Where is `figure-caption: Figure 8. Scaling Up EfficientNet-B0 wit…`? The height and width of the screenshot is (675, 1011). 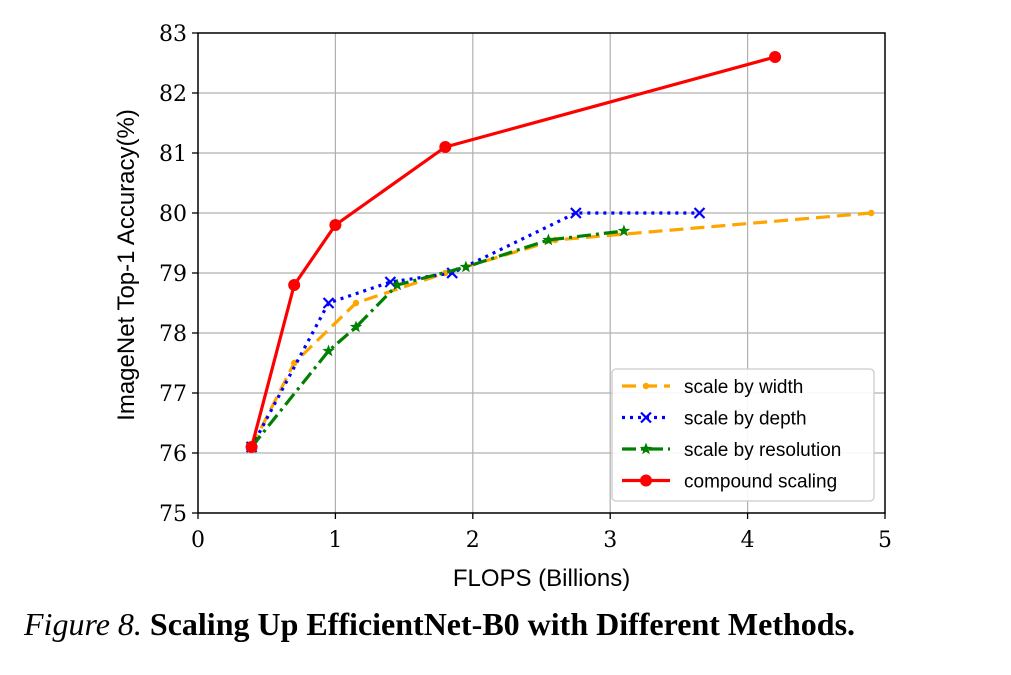 figure-caption: Figure 8. Scaling Up EfficientNet-B0 wit… is located at coordinates (514, 624).